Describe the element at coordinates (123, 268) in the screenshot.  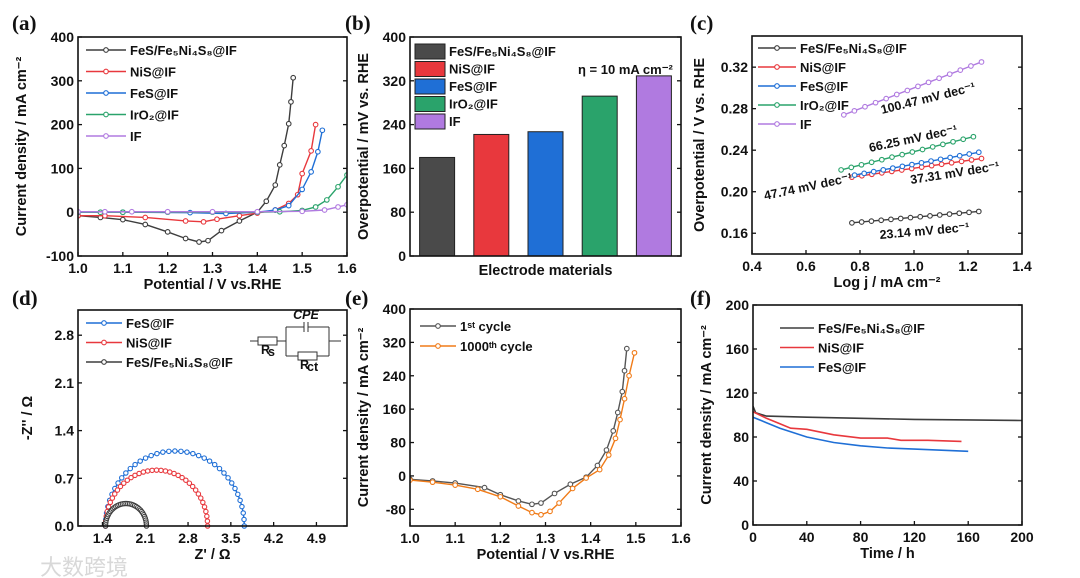
I see `x-tick-label: 1.1` at that location.